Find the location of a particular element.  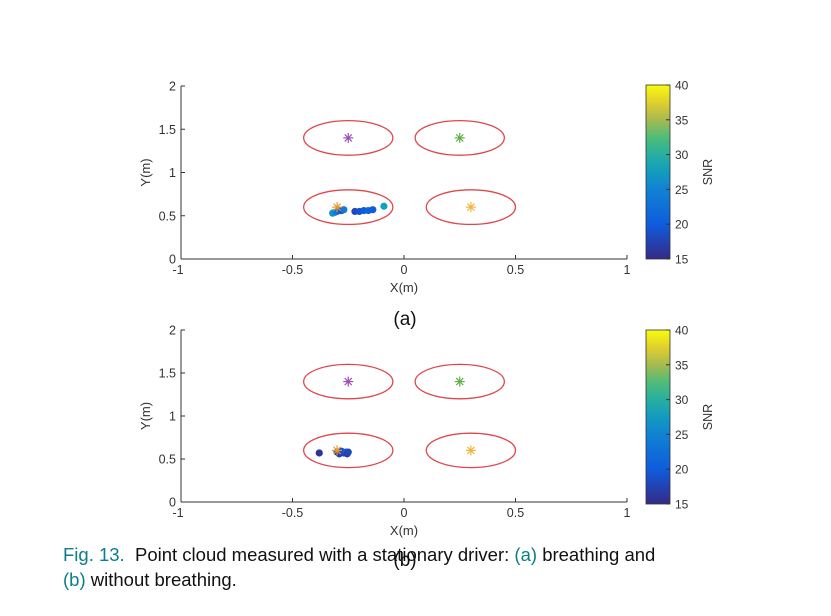

panel-label: (a) is located at coordinates (404, 319).